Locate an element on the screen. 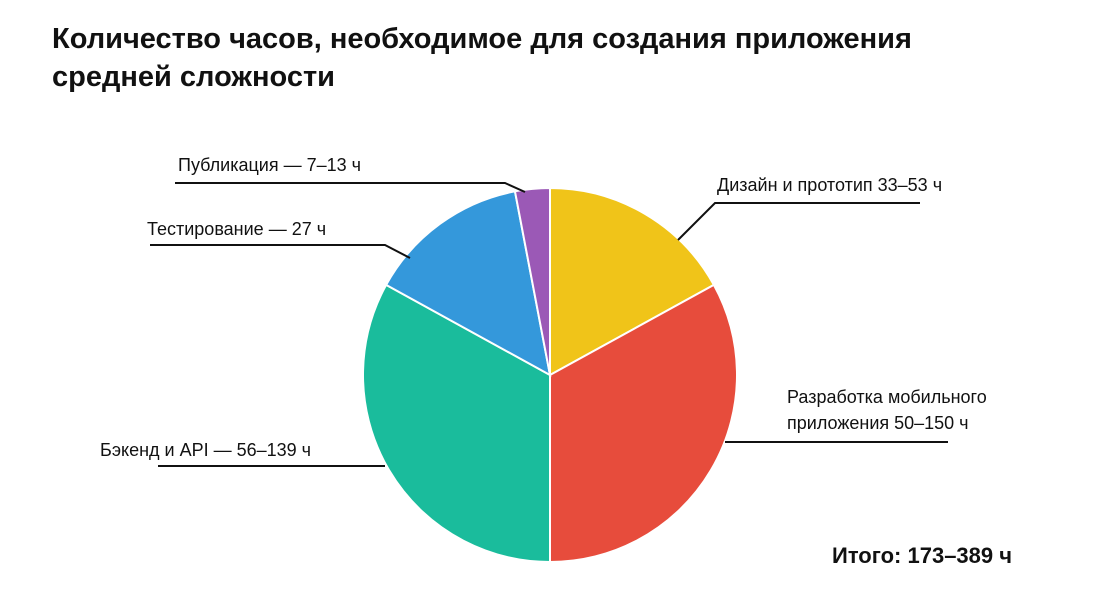 The width and height of the screenshot is (1100, 600). total-label: Итого: 173–389 ч is located at coordinates (922, 555).